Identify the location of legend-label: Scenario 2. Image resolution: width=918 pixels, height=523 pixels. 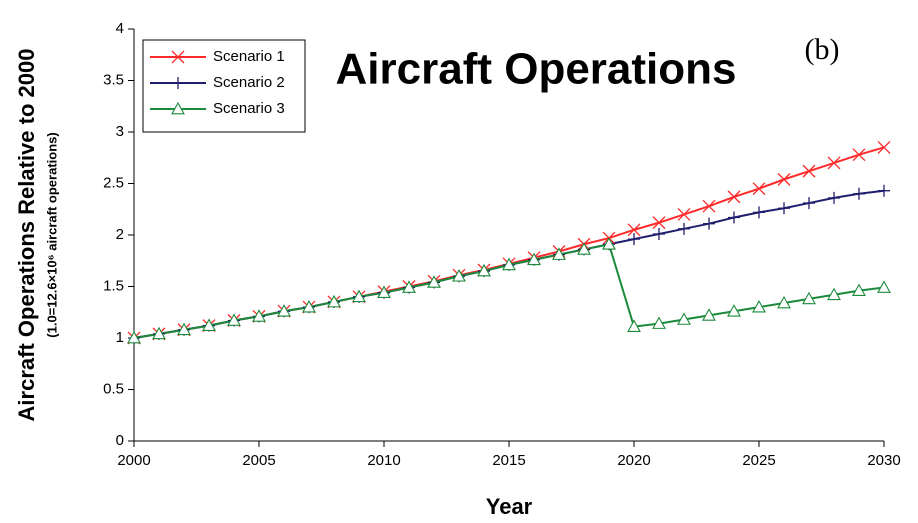
(249, 82).